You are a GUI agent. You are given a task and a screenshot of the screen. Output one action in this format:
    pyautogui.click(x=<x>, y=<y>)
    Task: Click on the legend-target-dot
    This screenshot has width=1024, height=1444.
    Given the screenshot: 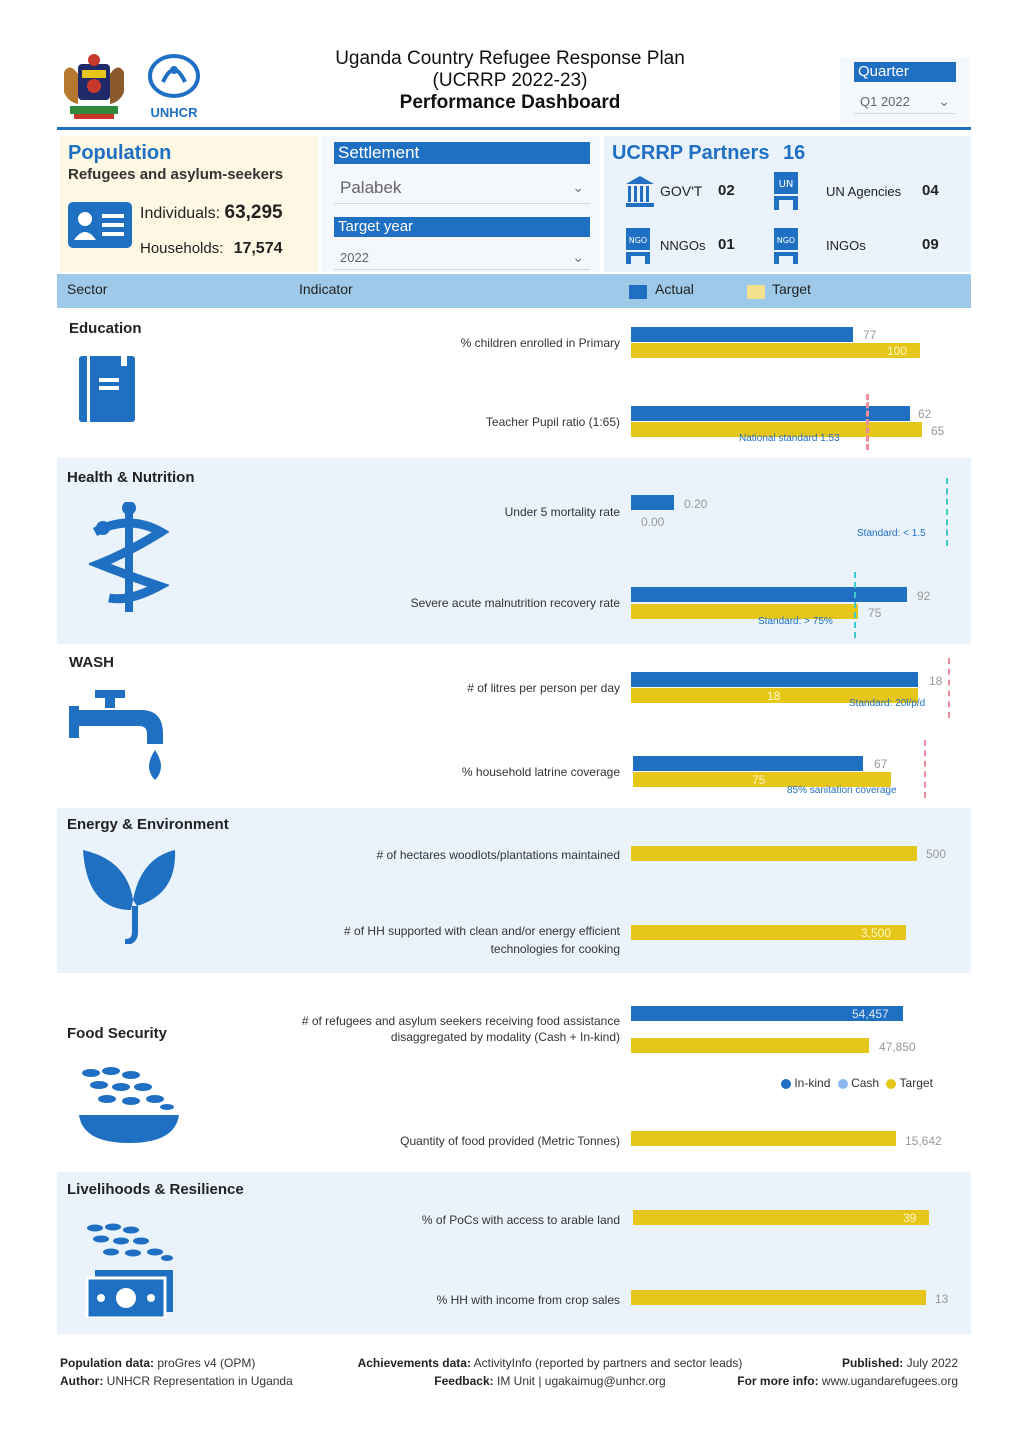 What is the action you would take?
    pyautogui.click(x=891, y=1083)
    